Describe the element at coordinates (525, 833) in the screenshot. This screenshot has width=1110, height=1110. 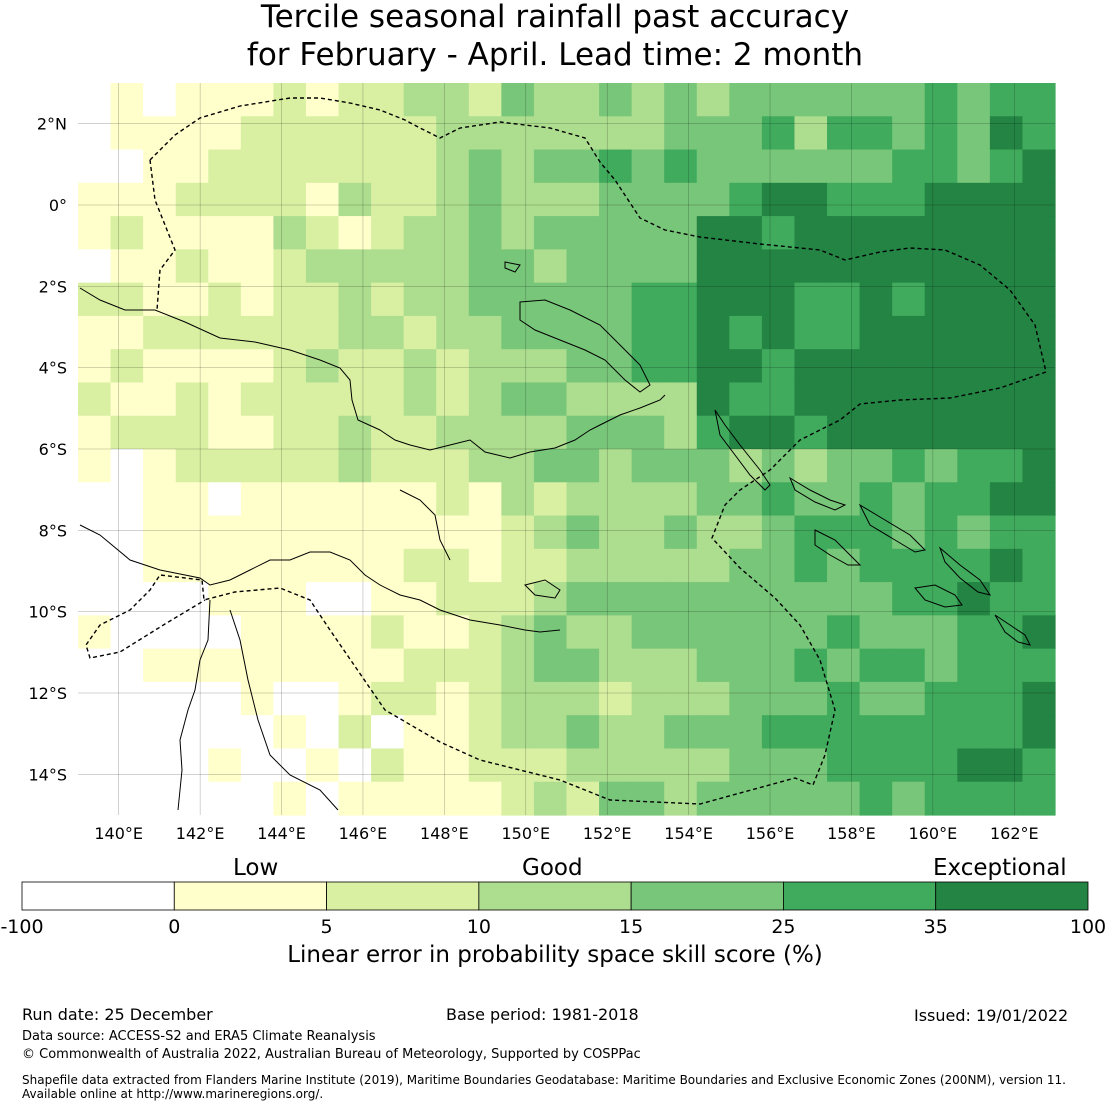
I see `longitude-label: 150°E` at that location.